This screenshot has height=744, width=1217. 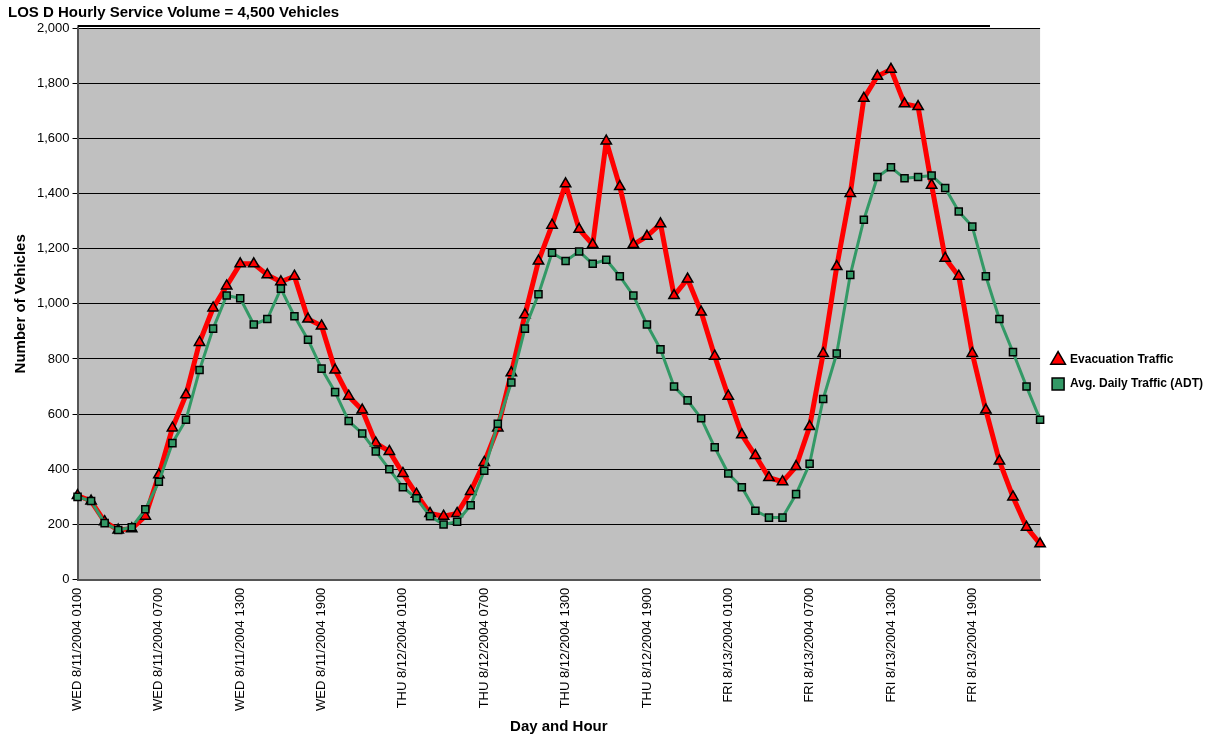 What do you see at coordinates (1137, 383) in the screenshot?
I see `legend-label: Avg. Daily Traffic (ADT)` at bounding box center [1137, 383].